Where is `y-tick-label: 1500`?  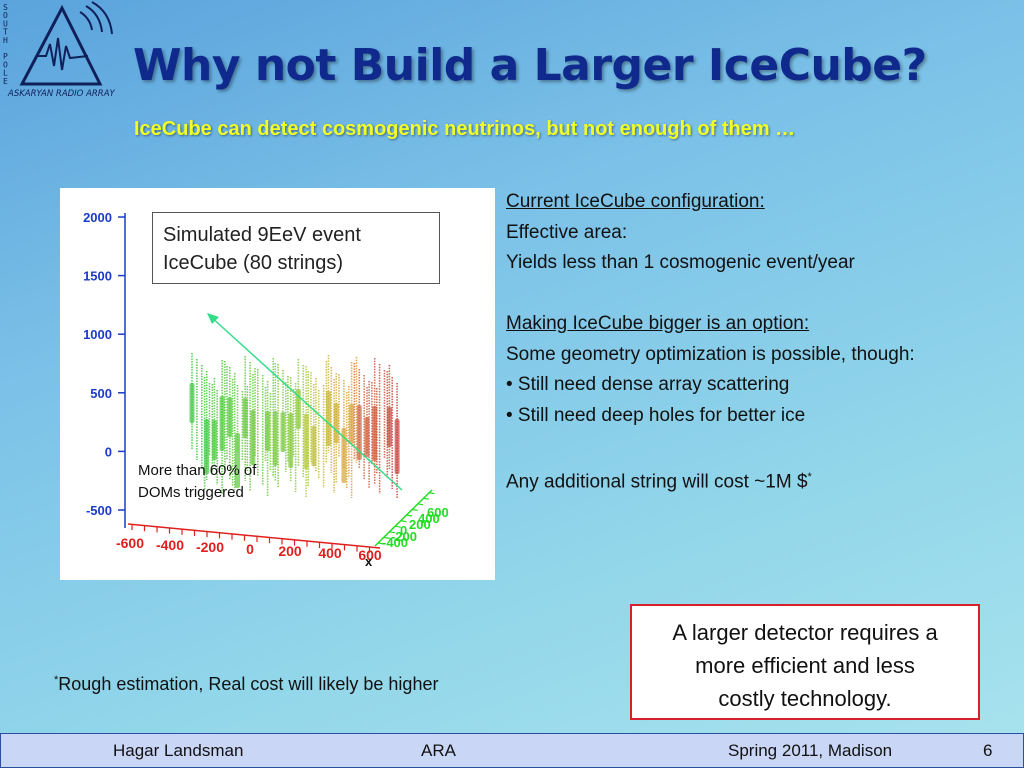 y-tick-label: 1500 is located at coordinates (97, 276).